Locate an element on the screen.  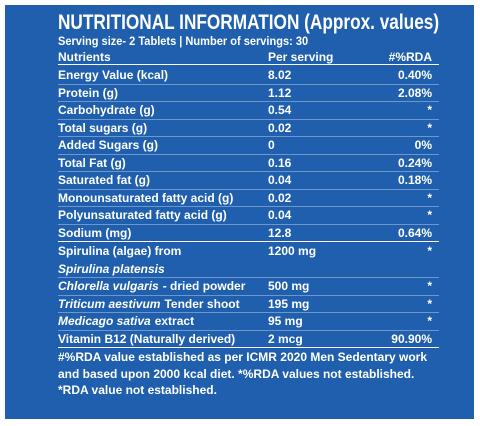
name-text: Total Fat (g) is located at coordinates (92, 162).